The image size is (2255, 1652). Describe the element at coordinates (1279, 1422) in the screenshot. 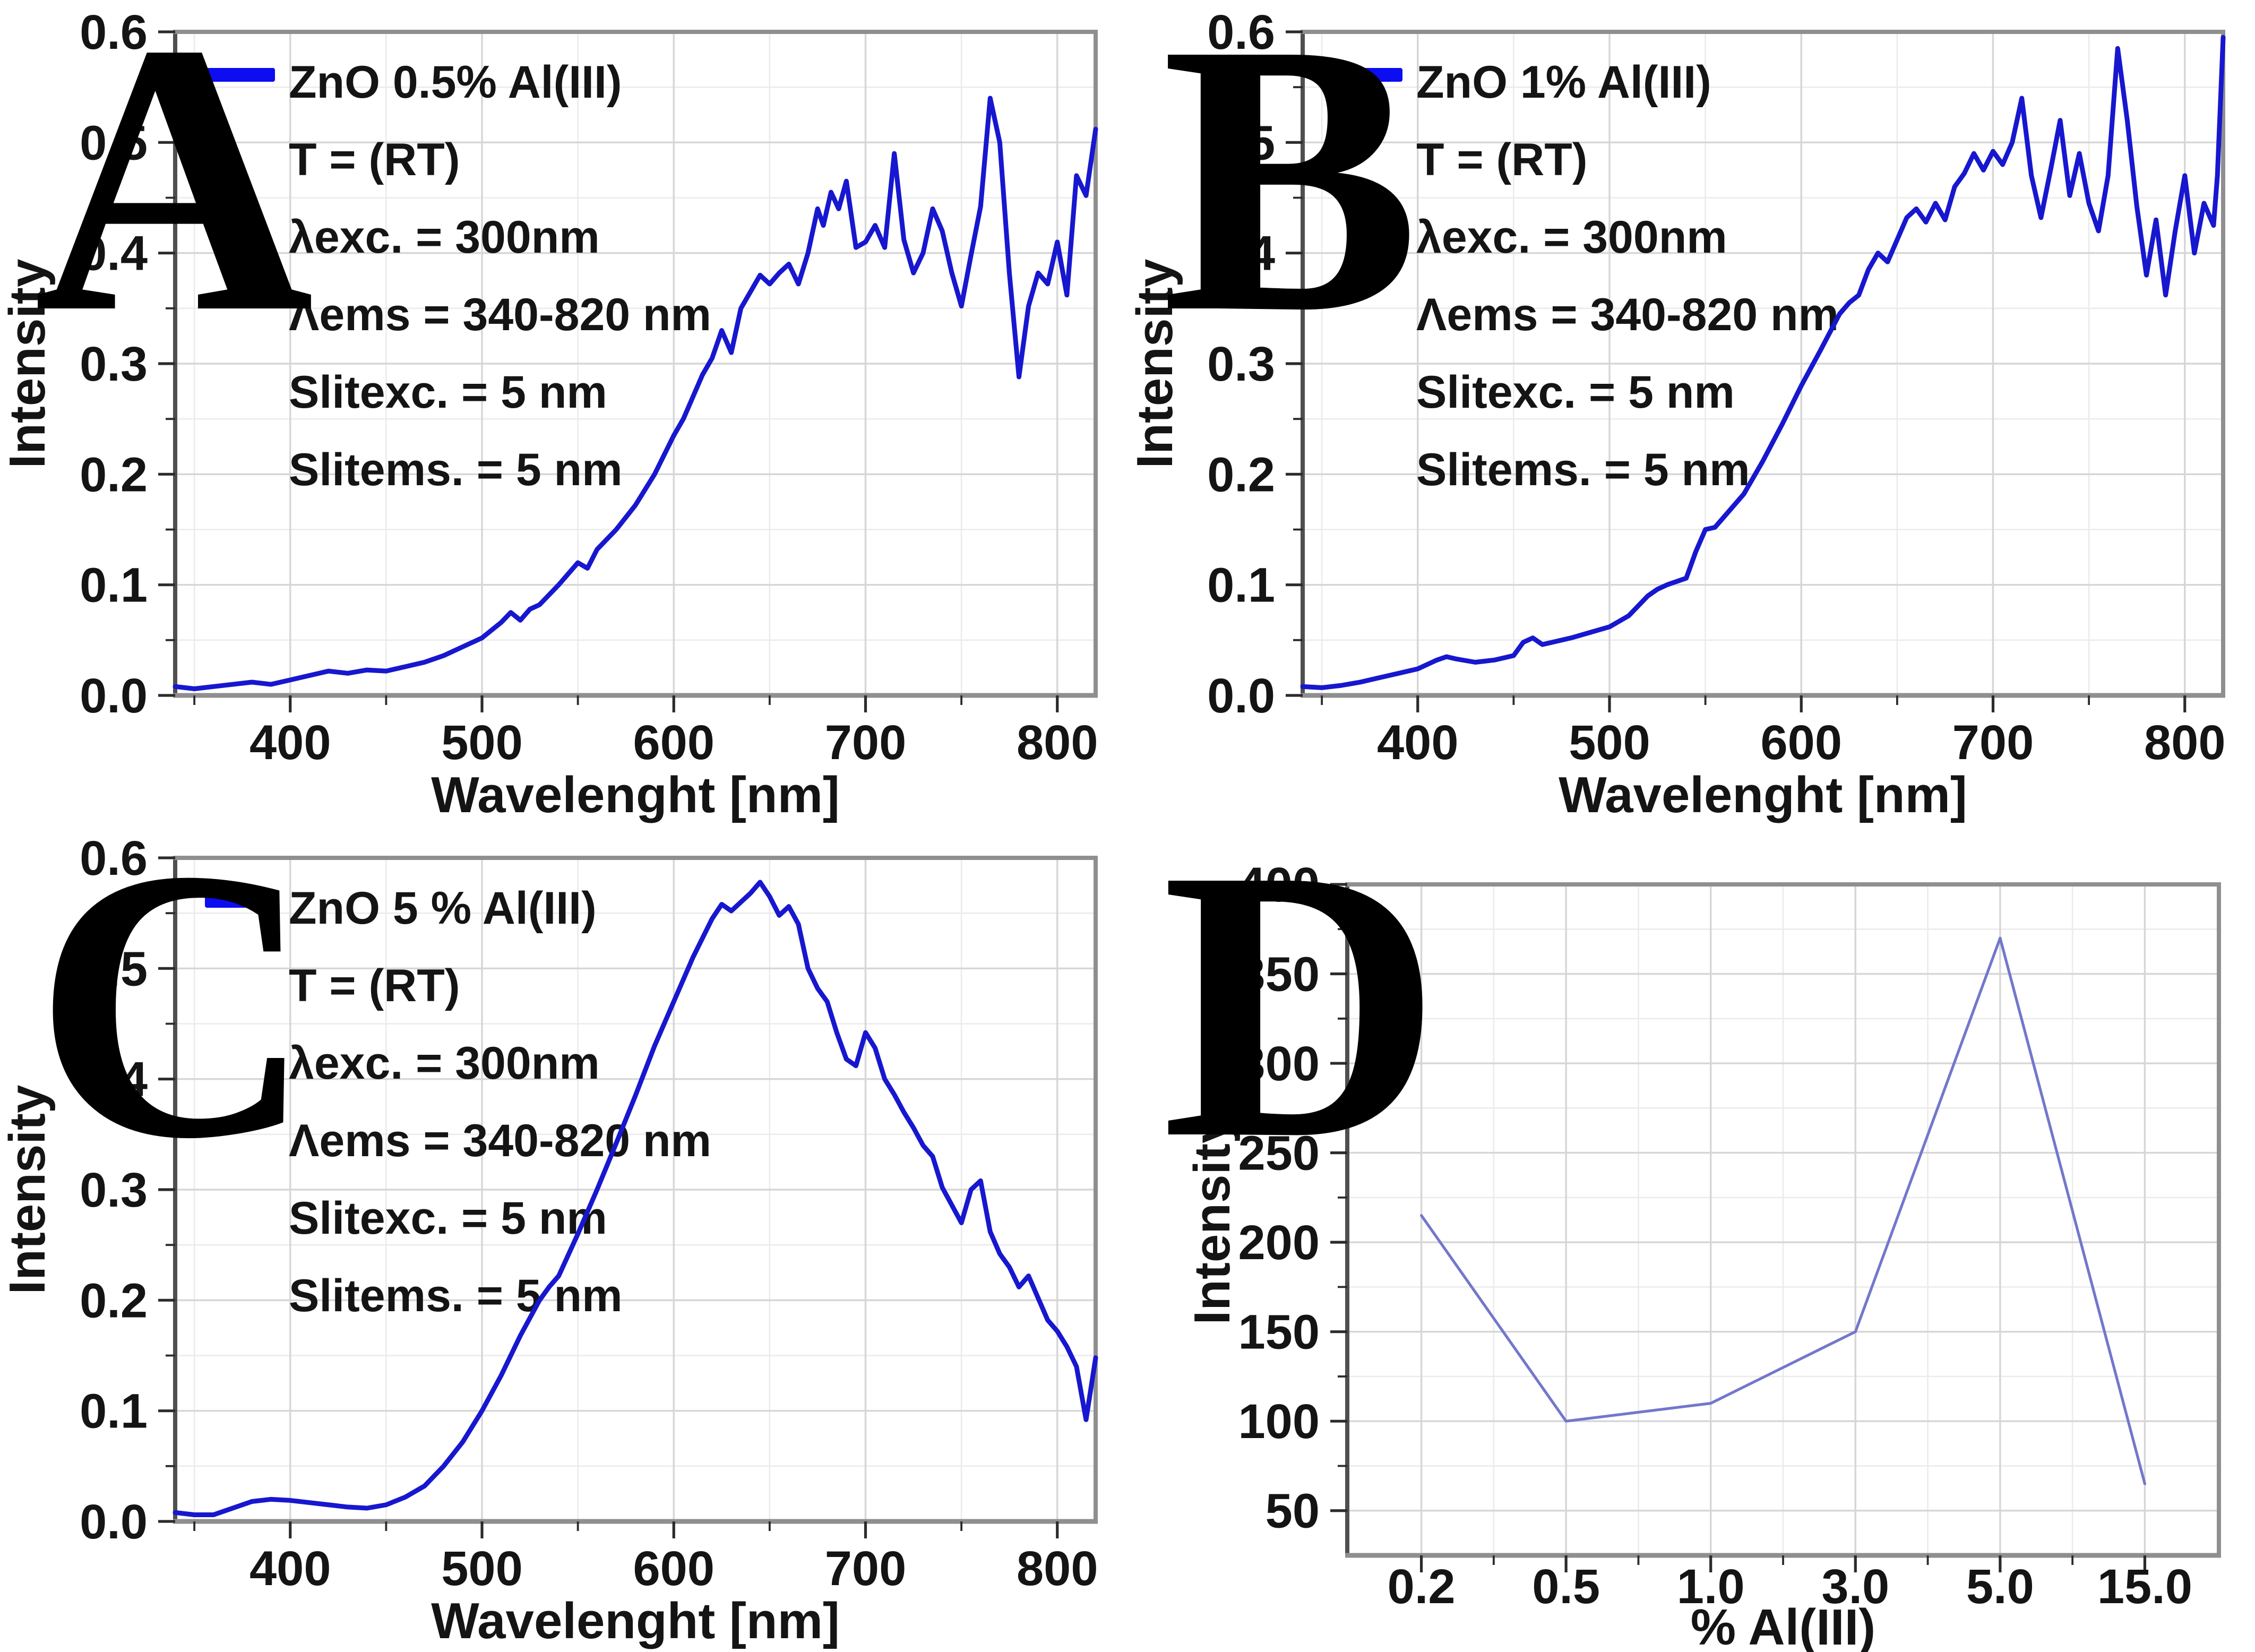

I see `y-tick-label: 100` at that location.